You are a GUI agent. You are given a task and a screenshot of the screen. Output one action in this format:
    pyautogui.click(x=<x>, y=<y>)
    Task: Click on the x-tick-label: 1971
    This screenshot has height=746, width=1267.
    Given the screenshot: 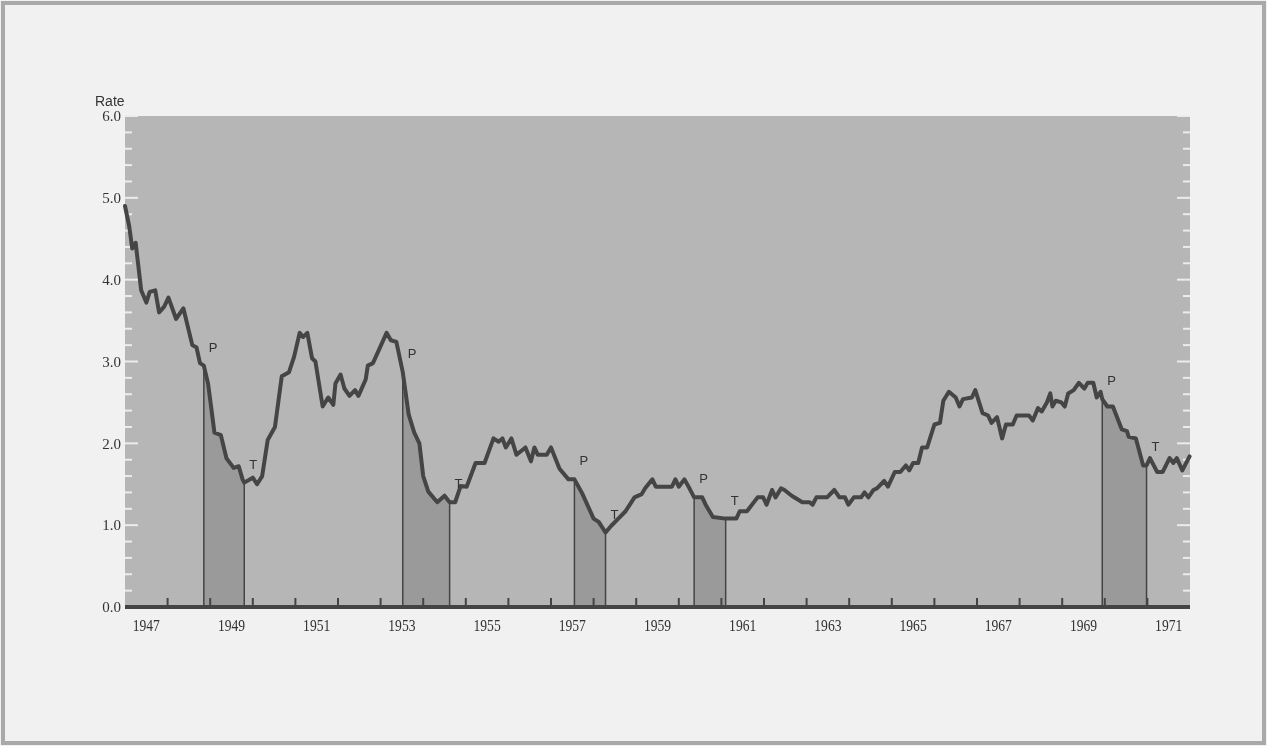 What is the action you would take?
    pyautogui.click(x=1169, y=625)
    